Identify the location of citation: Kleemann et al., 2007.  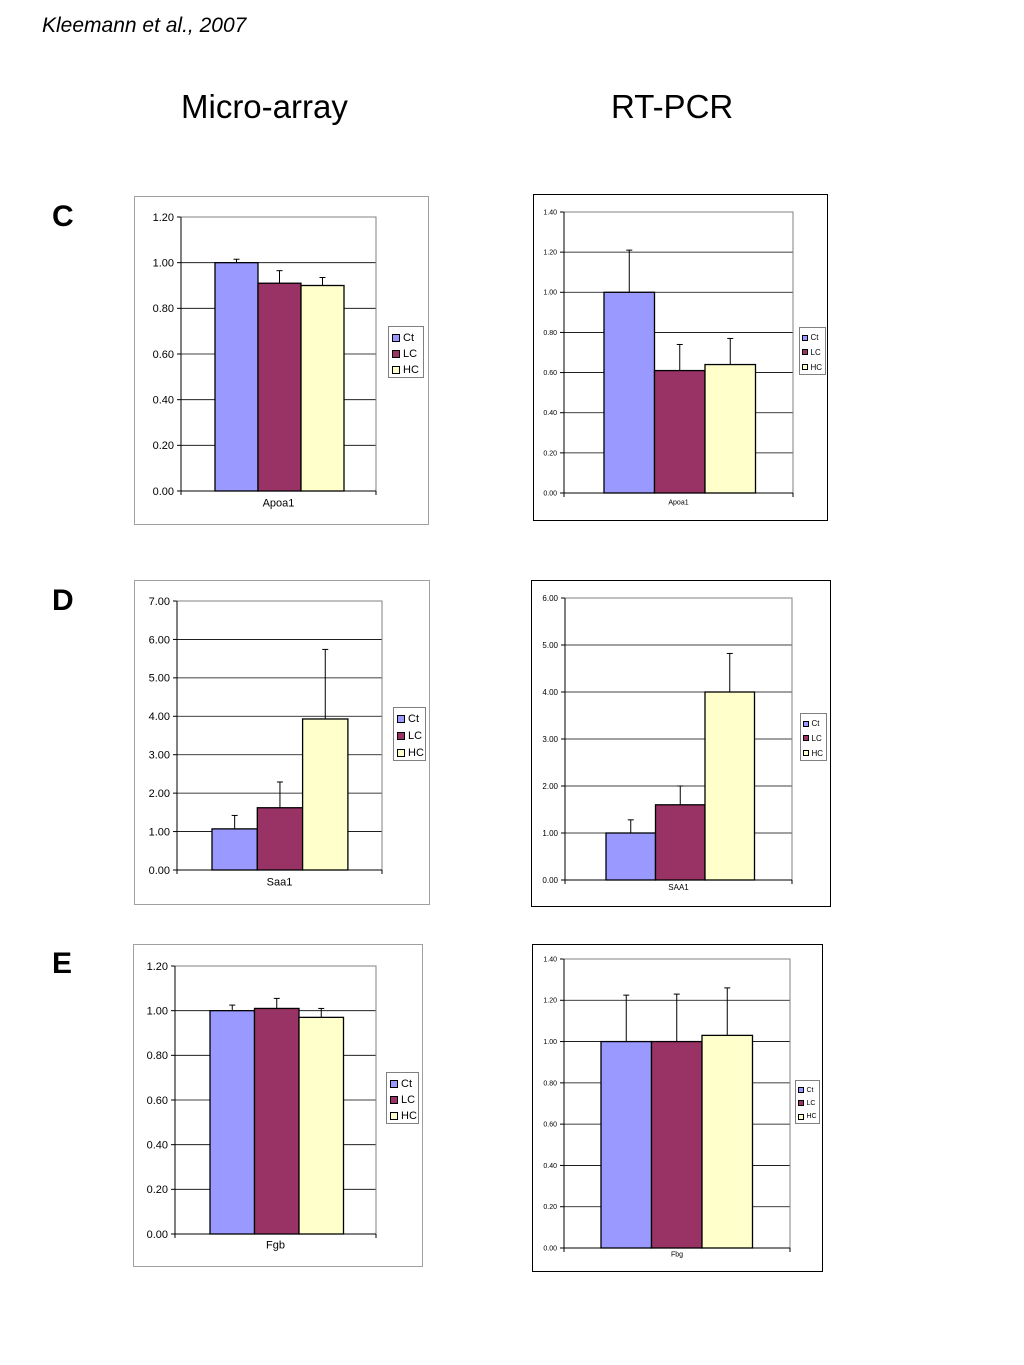
(144, 25).